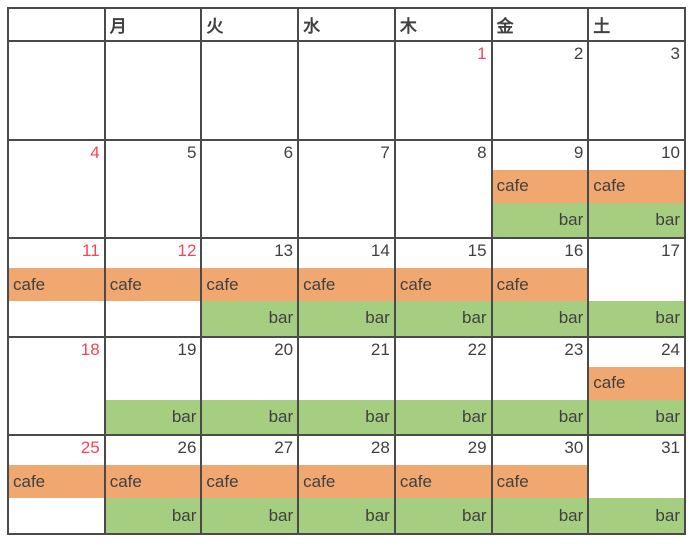 The height and width of the screenshot is (543, 695). Describe the element at coordinates (578, 152) in the screenshot. I see `day-number: 9` at that location.